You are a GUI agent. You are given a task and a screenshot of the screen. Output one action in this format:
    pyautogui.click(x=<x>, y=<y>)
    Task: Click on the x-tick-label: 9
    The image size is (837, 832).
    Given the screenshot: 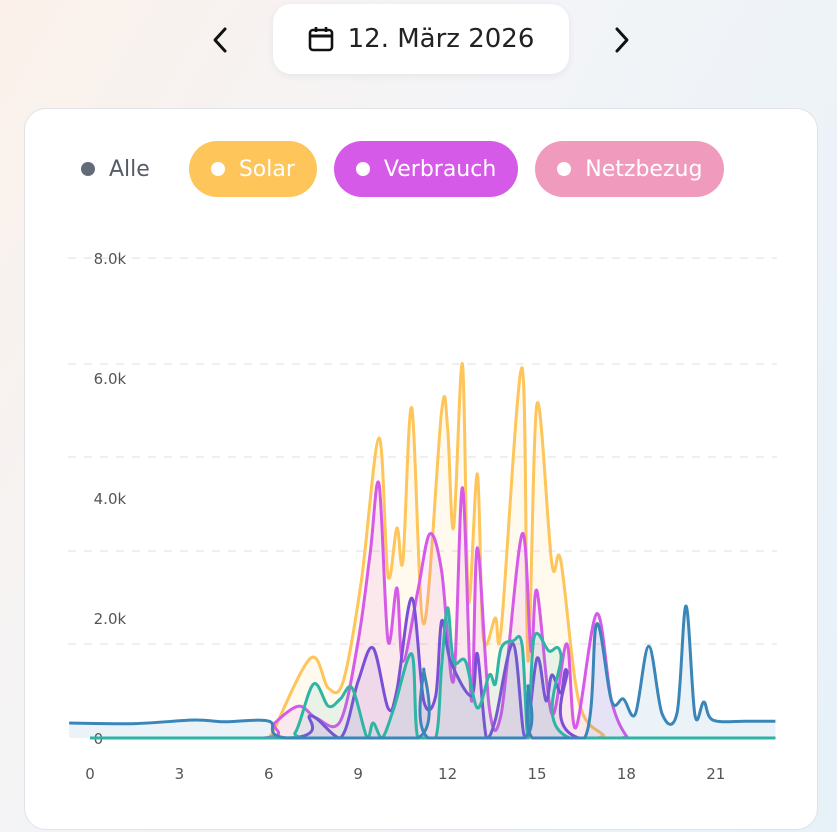 What is the action you would take?
    pyautogui.click(x=358, y=774)
    